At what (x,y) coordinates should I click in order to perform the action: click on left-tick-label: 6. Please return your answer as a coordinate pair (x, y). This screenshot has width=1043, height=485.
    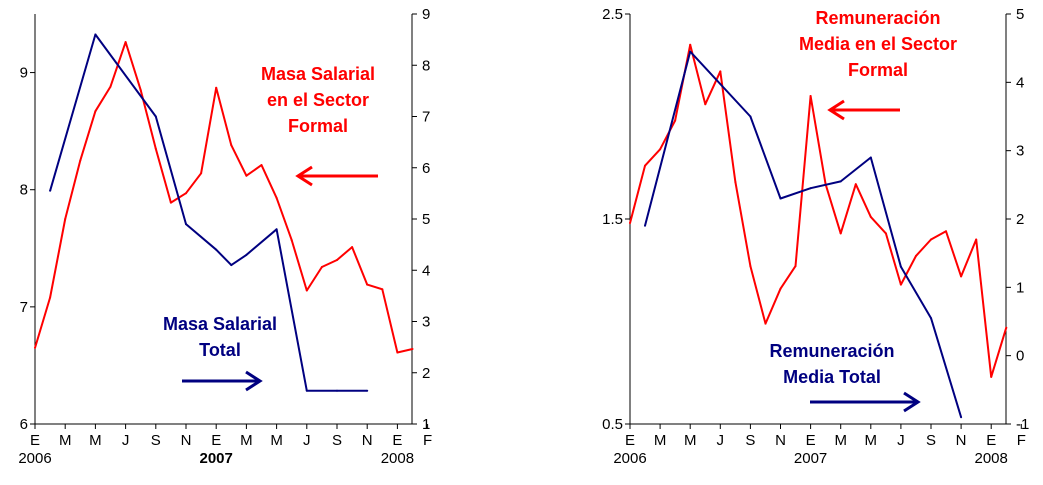
    Looking at the image, I should click on (24, 424).